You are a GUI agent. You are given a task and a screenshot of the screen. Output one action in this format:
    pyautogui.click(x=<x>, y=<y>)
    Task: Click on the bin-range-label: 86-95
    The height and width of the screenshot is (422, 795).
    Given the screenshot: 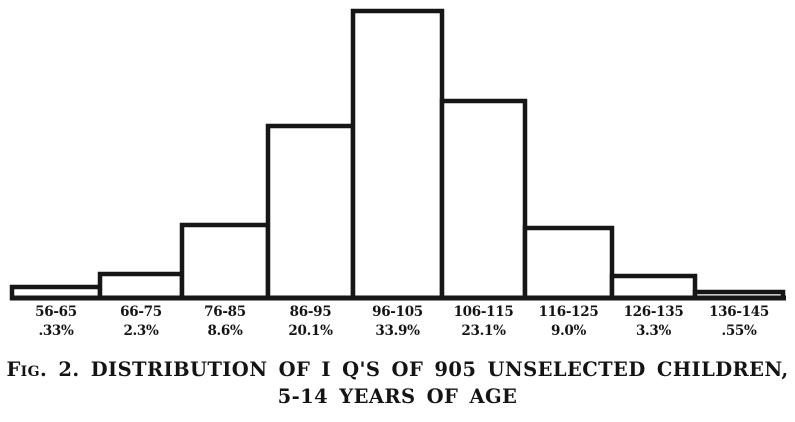 What is the action you would take?
    pyautogui.click(x=310, y=312)
    